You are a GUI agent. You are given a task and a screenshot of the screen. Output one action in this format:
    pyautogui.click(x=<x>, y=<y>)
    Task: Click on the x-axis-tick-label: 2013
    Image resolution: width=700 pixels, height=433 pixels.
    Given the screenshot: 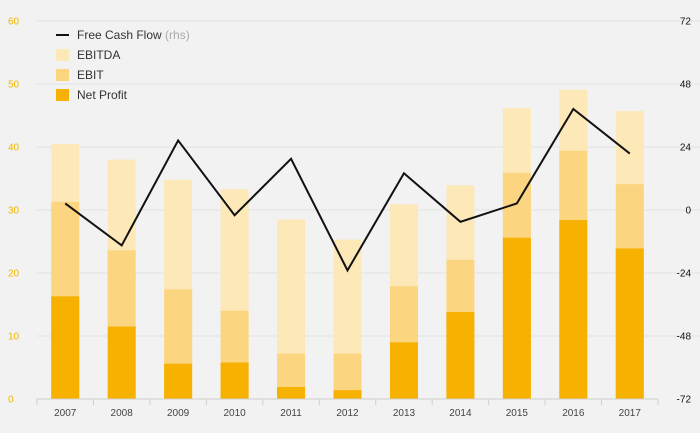 What is the action you would take?
    pyautogui.click(x=404, y=413)
    